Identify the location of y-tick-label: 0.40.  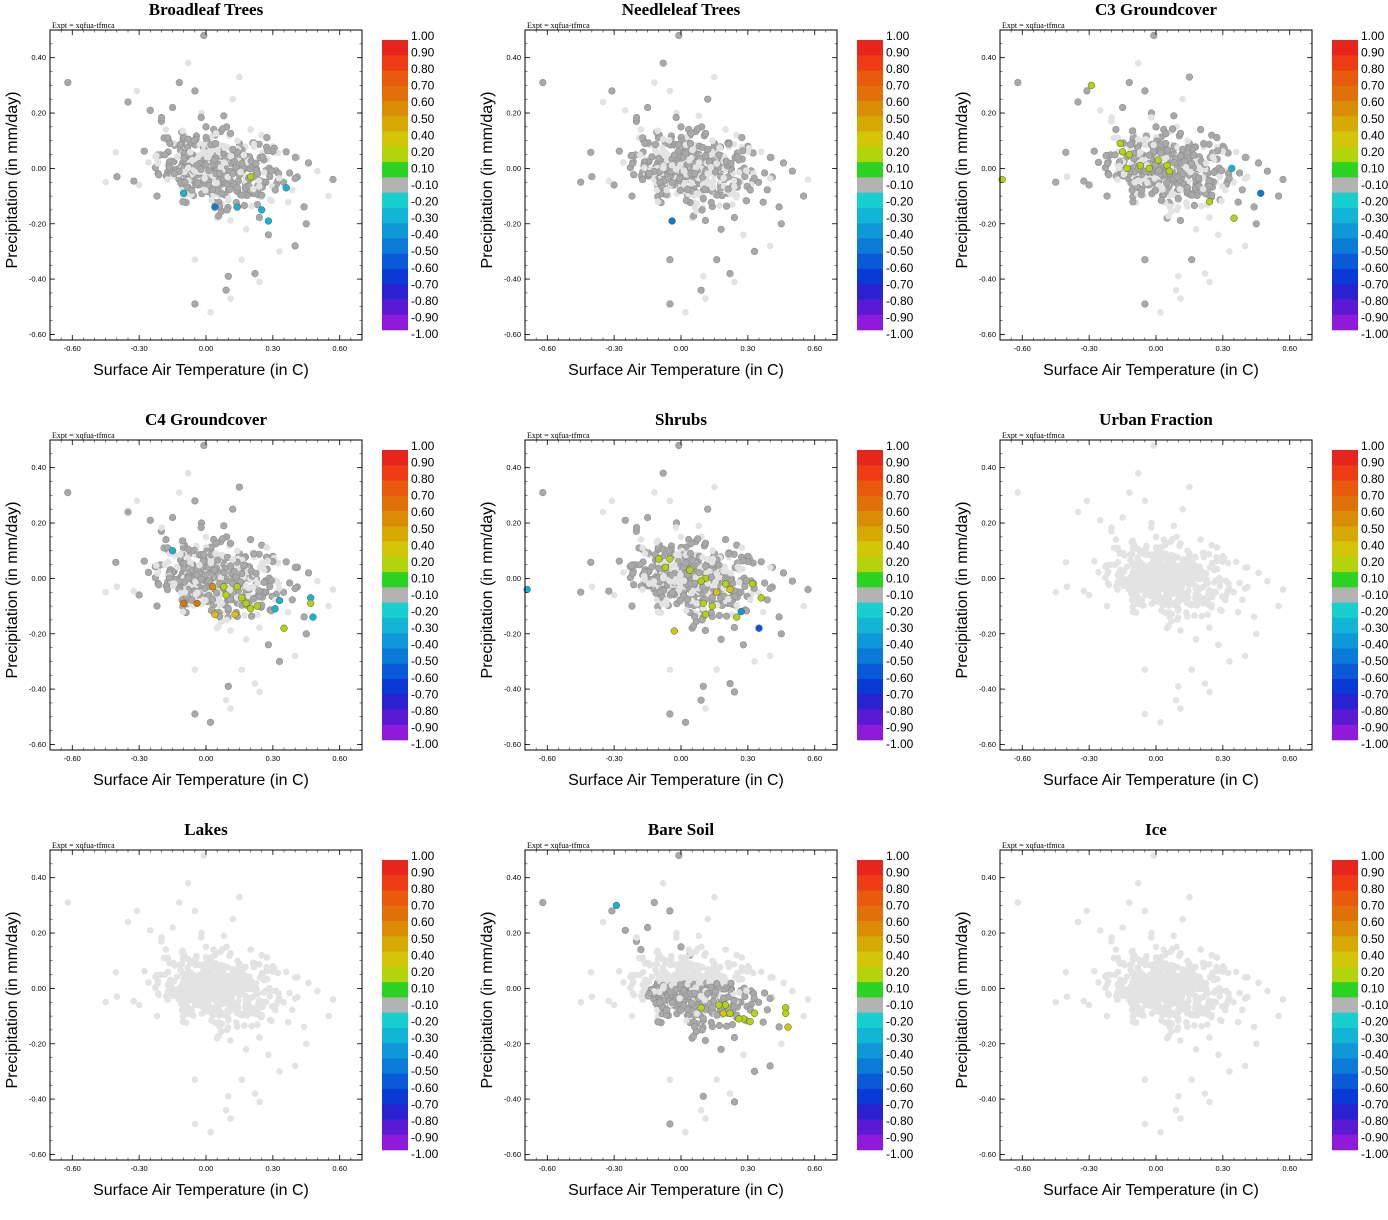
(513, 57).